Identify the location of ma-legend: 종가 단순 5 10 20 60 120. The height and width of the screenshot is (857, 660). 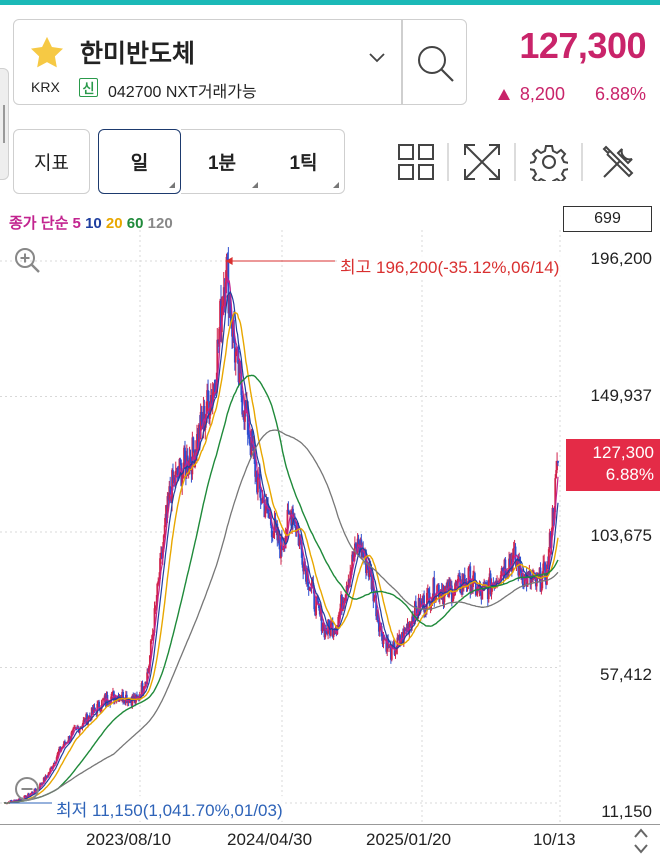
(91, 222).